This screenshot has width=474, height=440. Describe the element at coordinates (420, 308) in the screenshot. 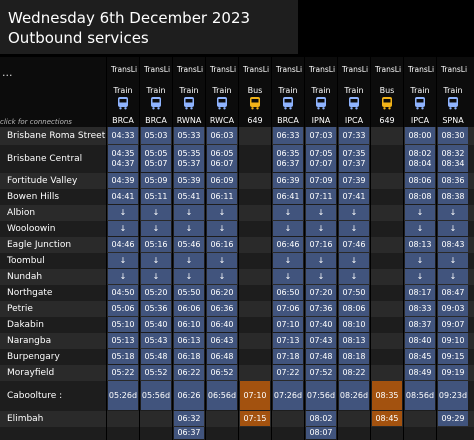

I see `time-cell: 08:33` at that location.